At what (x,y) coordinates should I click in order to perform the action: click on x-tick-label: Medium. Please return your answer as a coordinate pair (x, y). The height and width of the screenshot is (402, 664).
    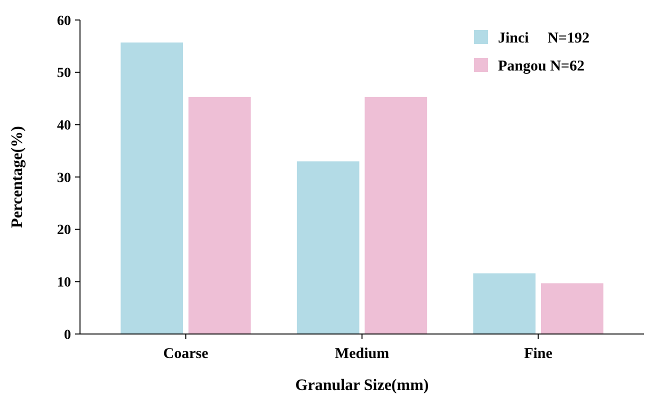
    Looking at the image, I should click on (362, 354).